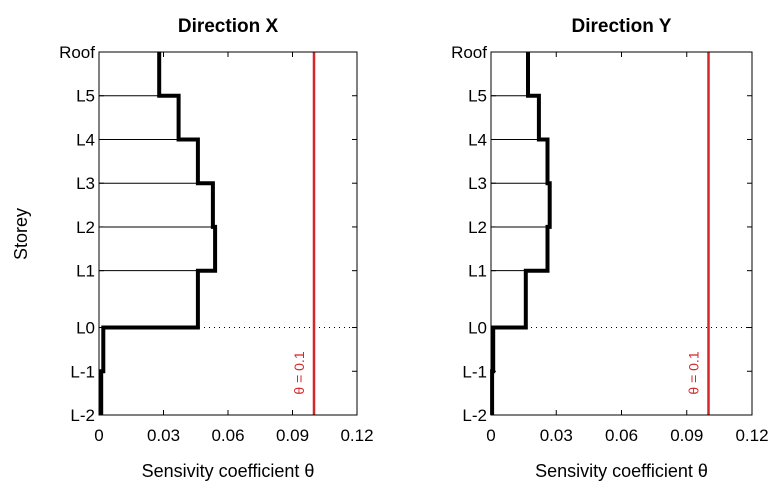 This screenshot has height=491, width=775. I want to click on chart-title: Direction X, so click(228, 26).